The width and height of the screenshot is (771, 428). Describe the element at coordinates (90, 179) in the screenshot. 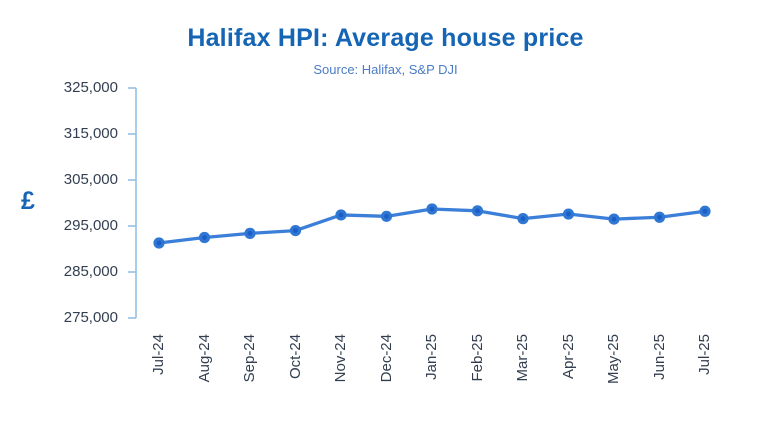

I see `y-axis-tick-label: 305,000` at that location.